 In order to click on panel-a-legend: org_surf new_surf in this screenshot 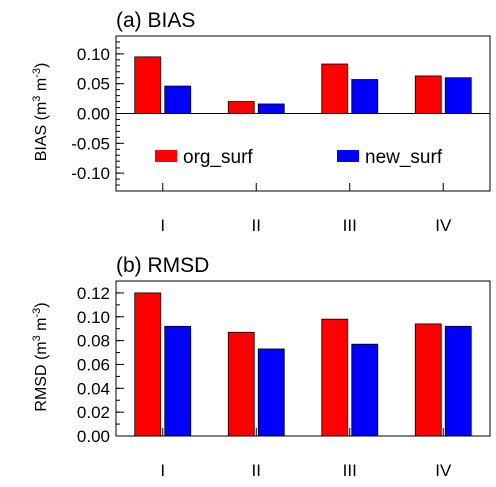, I will do `click(299, 157)`.